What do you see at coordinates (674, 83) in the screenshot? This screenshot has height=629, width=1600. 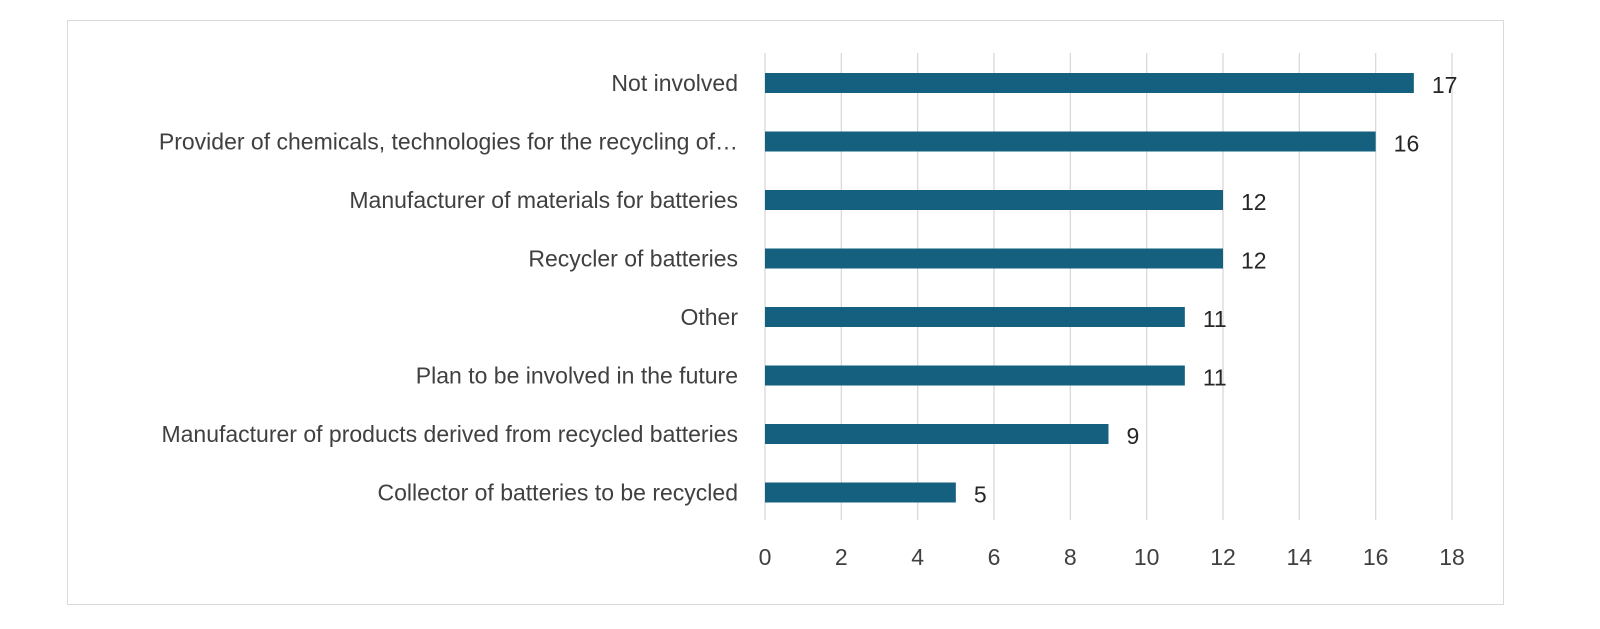 I see `category-label: Not involved` at bounding box center [674, 83].